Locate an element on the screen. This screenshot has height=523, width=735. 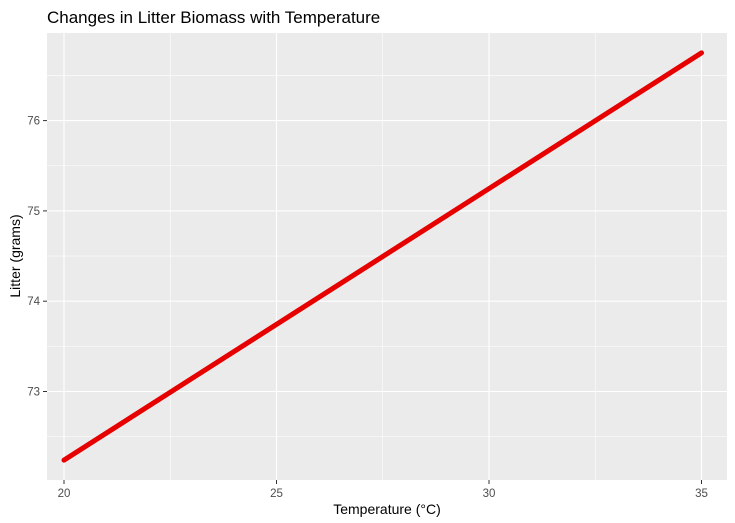
x-axis: 20 25 30 35 is located at coordinates (383, 490).